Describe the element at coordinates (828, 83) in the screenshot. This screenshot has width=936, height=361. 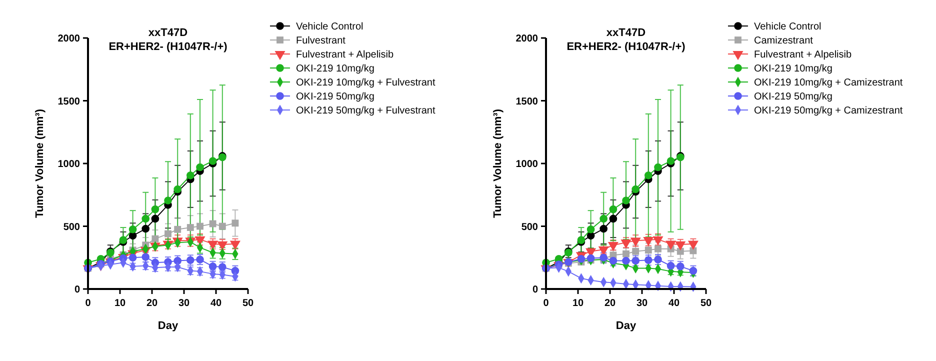
I see `legend-label: OKI-219 10mg/kg + Camizestrant` at that location.